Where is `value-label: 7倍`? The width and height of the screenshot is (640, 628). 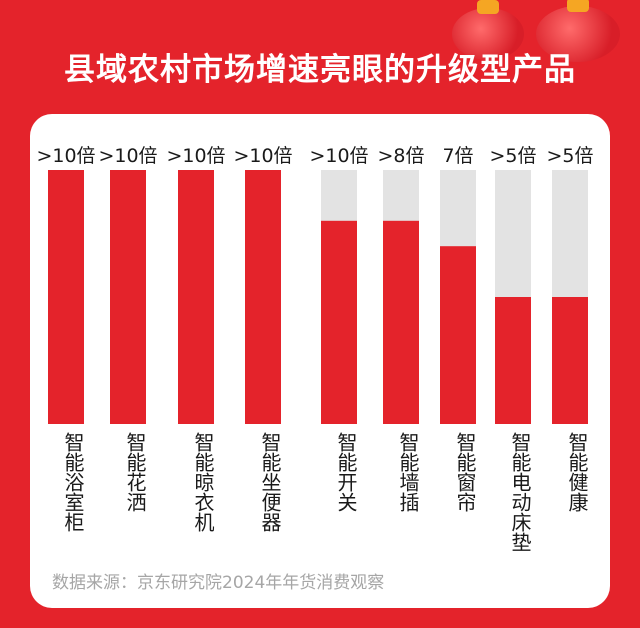
value-label: 7倍 is located at coordinates (457, 156).